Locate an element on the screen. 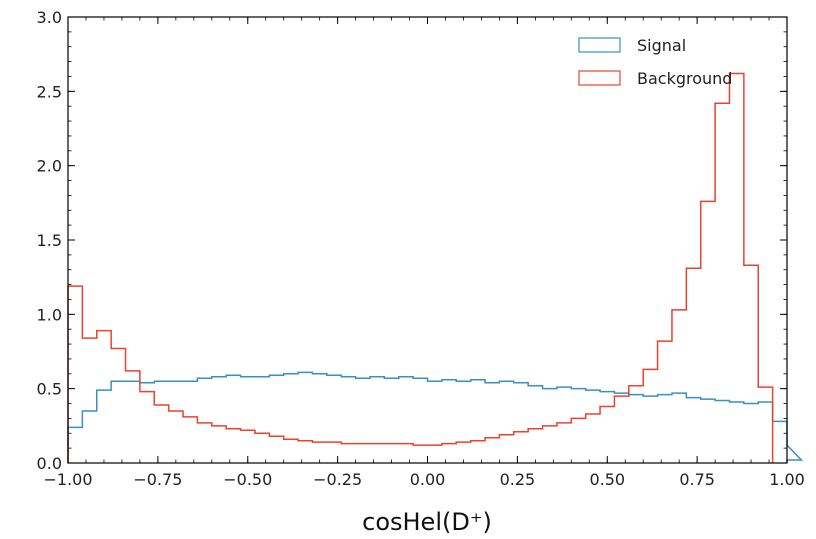  x-tick-label: 1.00 is located at coordinates (787, 479).